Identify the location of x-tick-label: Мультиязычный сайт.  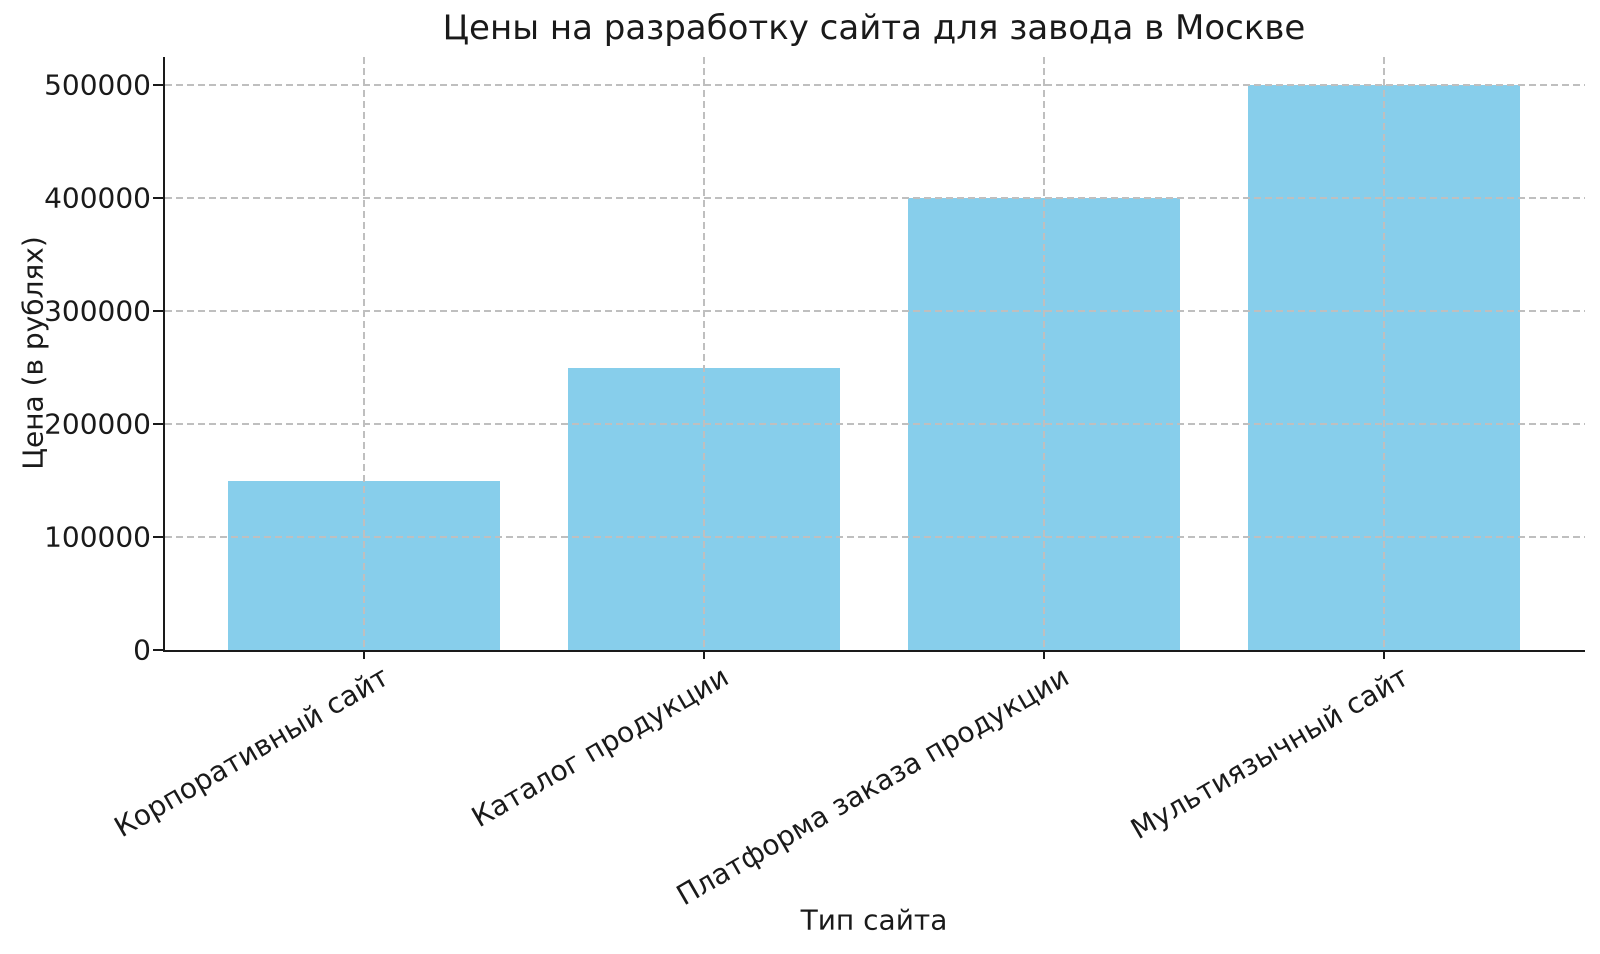
(1270, 753).